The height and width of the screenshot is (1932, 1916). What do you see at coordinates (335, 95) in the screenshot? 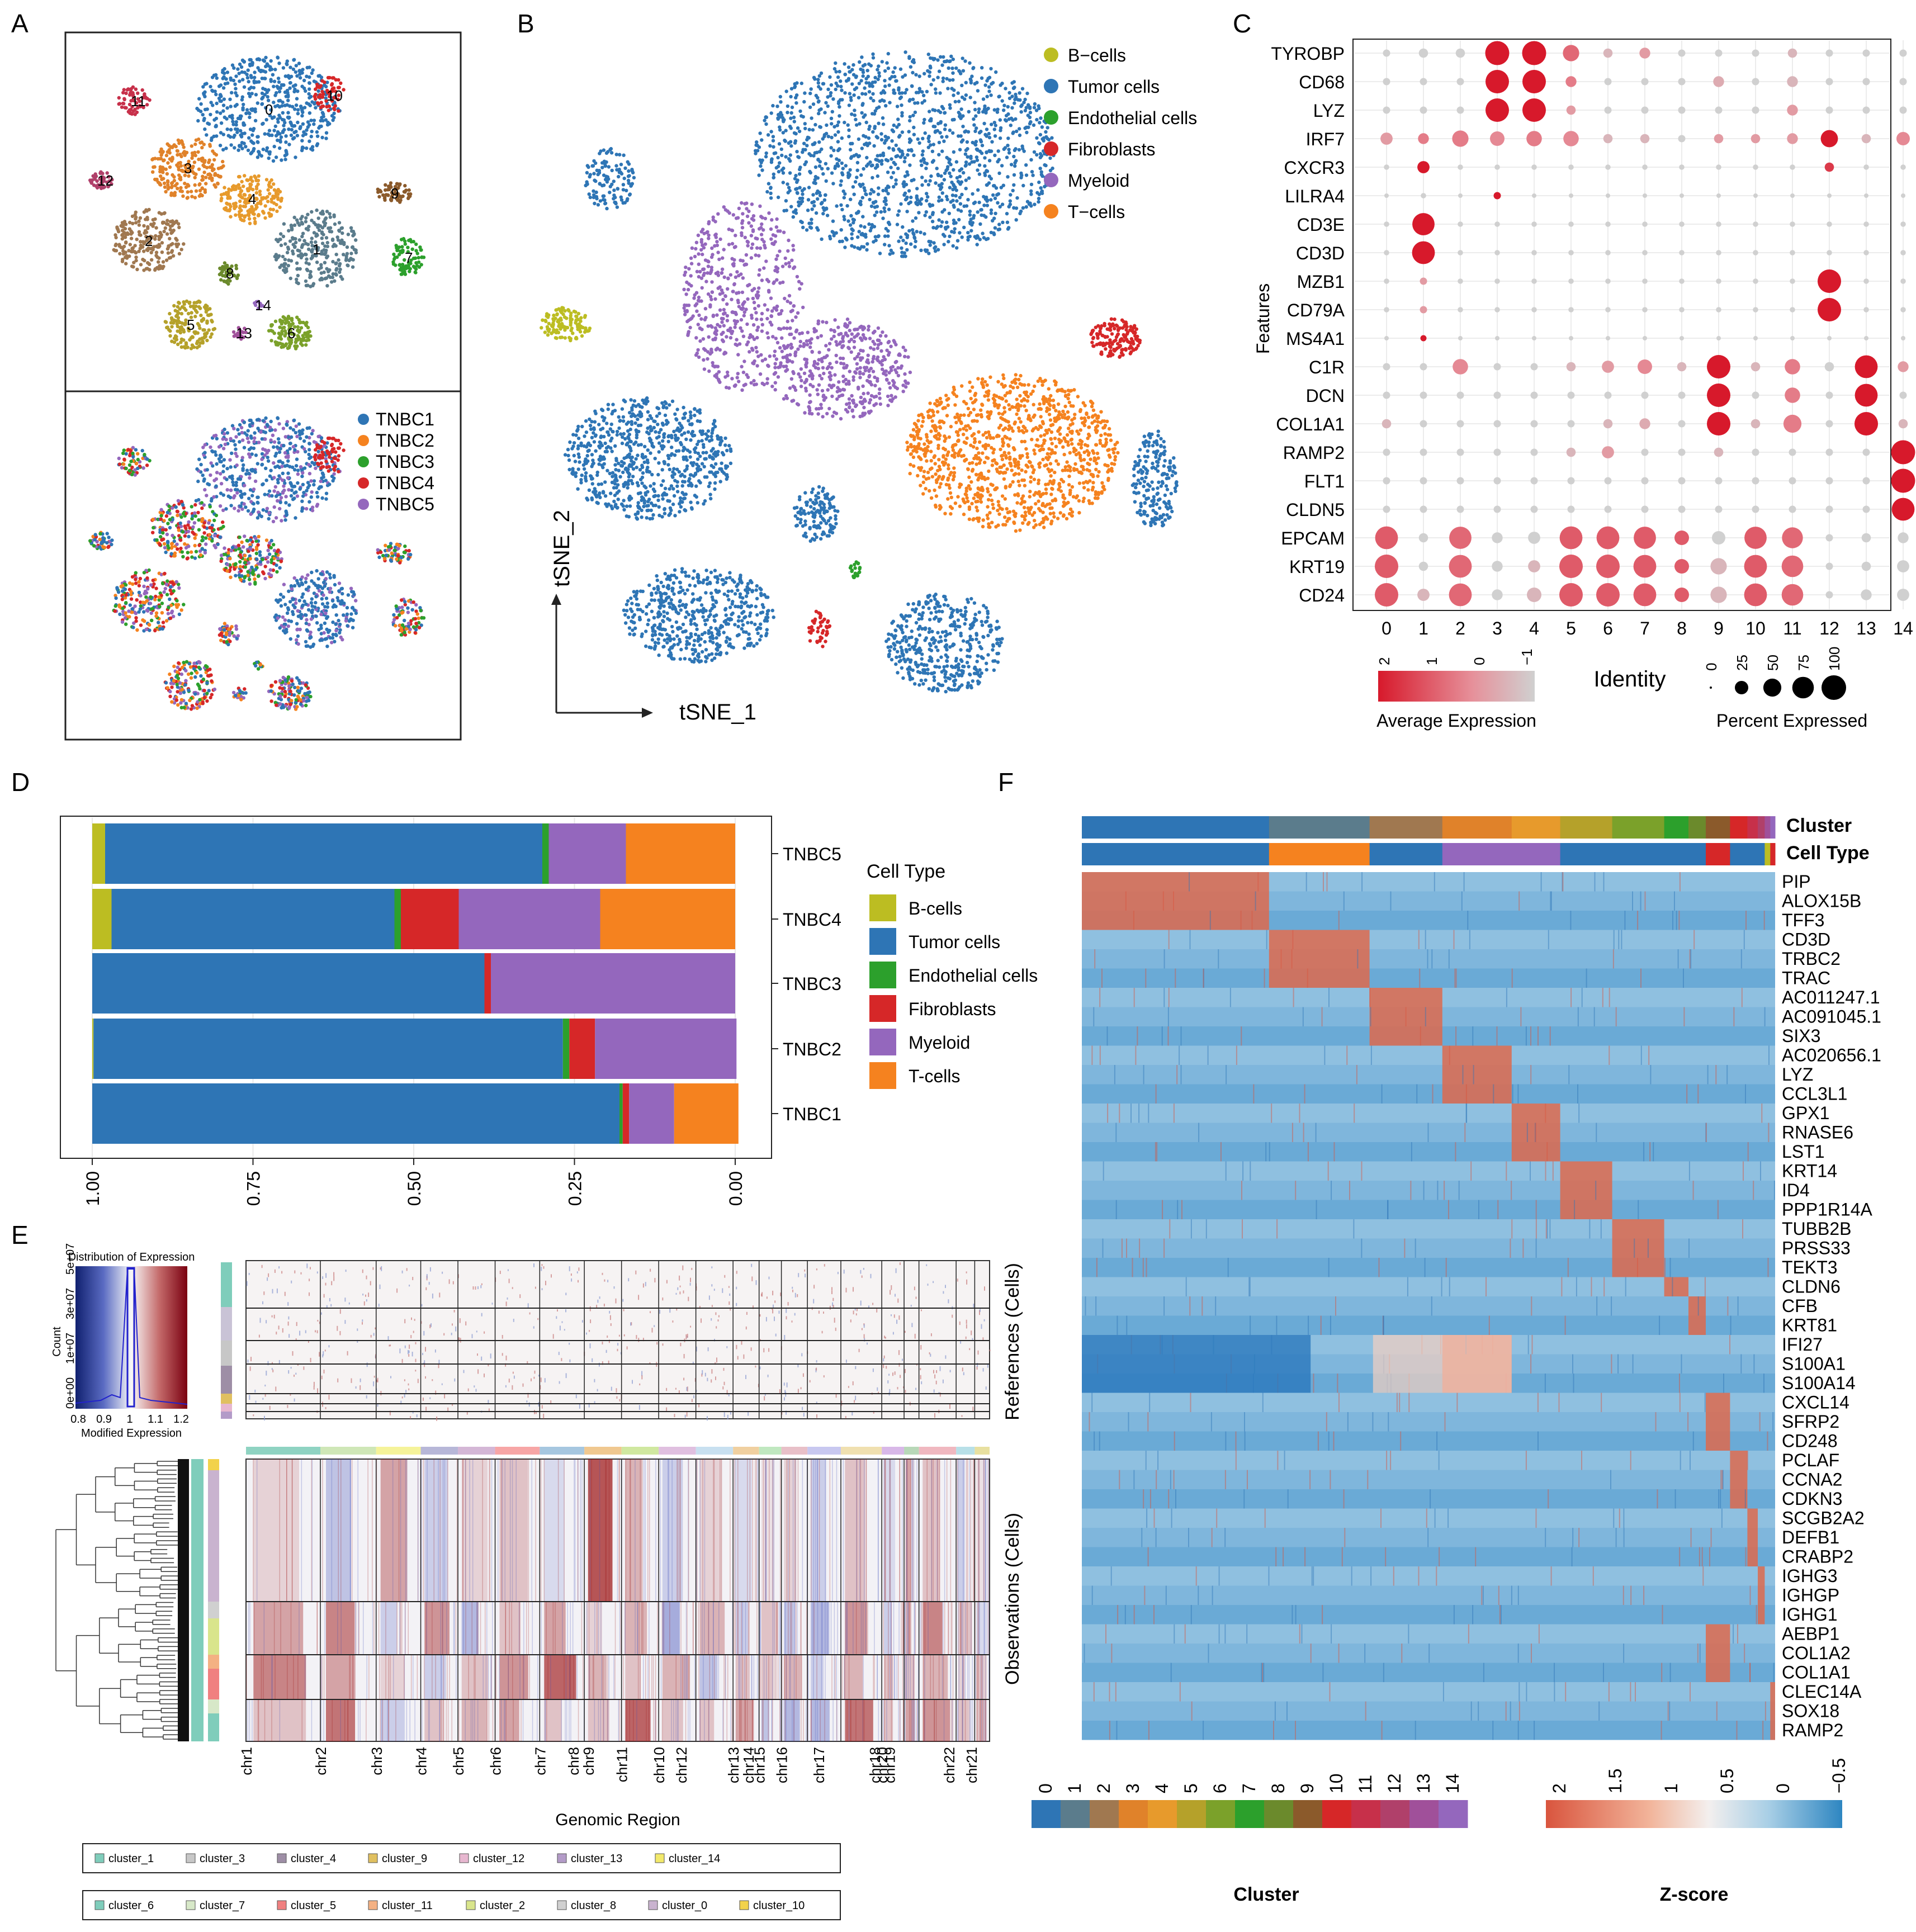
I see `cluster-label-10: 10` at bounding box center [335, 95].